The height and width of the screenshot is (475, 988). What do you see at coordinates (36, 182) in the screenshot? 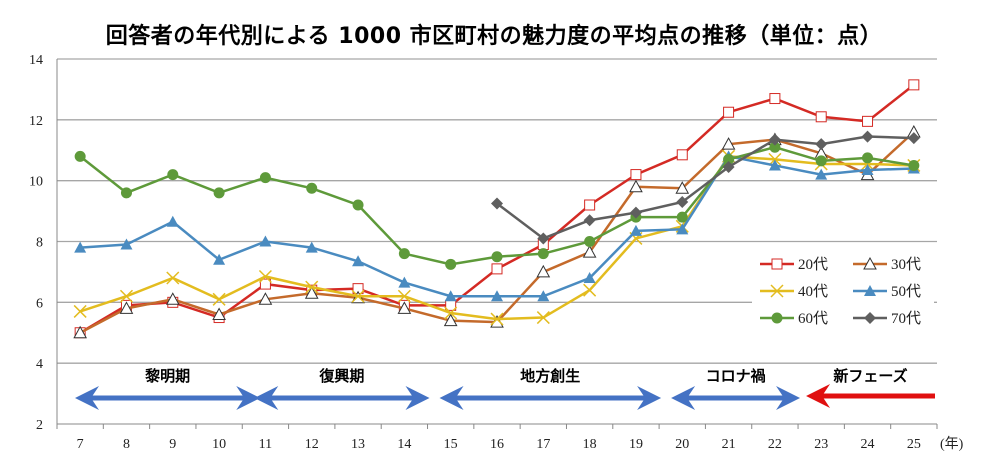
I see `y-tick-label: 10` at bounding box center [36, 182].